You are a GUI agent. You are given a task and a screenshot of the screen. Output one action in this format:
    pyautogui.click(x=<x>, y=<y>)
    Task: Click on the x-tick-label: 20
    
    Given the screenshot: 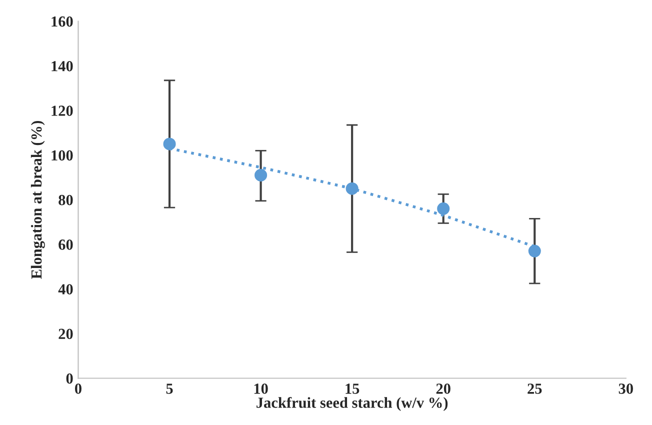 What is the action you would take?
    pyautogui.click(x=443, y=389)
    